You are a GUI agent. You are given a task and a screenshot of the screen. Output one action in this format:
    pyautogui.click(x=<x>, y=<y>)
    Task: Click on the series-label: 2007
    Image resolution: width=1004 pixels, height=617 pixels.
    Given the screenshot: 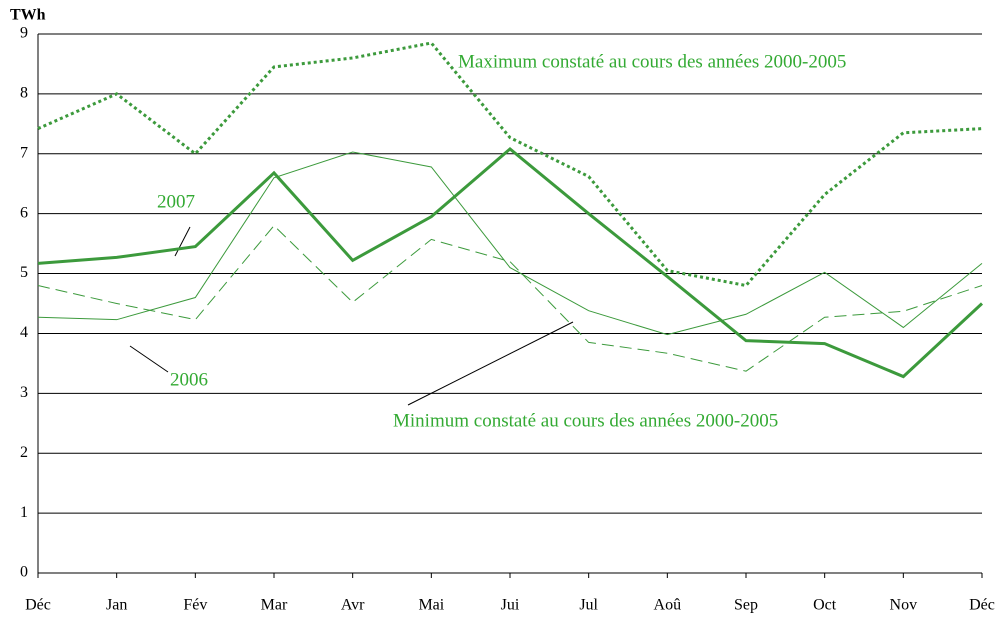 What is the action you would take?
    pyautogui.click(x=176, y=201)
    